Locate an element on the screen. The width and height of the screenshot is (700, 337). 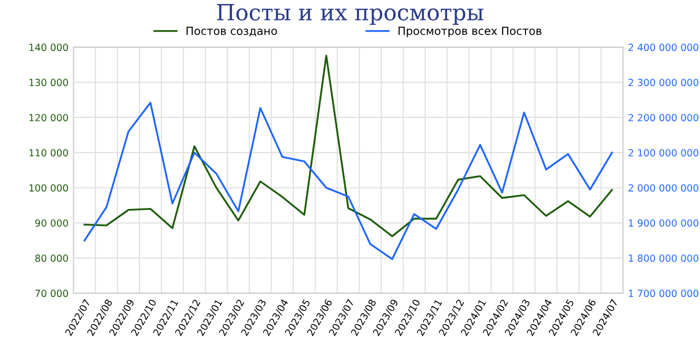
y-tick-label: 140 000 is located at coordinates (49, 48).